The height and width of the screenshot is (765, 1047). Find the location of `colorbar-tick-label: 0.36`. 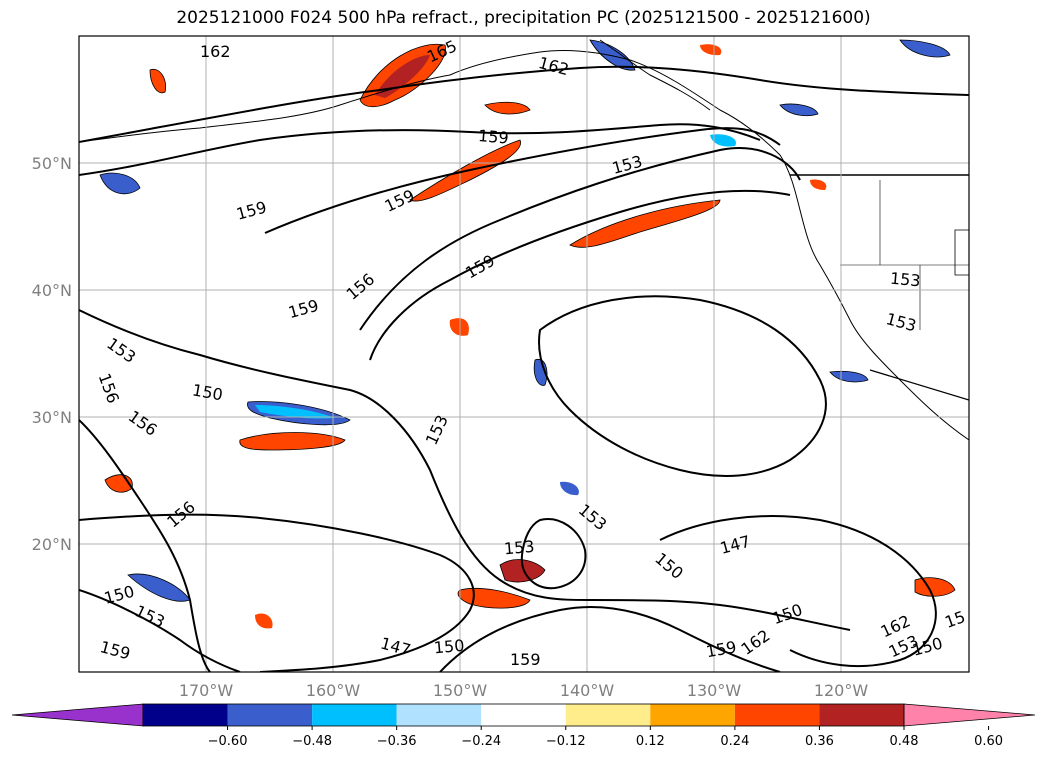

colorbar-tick-label: 0.36 is located at coordinates (819, 741).